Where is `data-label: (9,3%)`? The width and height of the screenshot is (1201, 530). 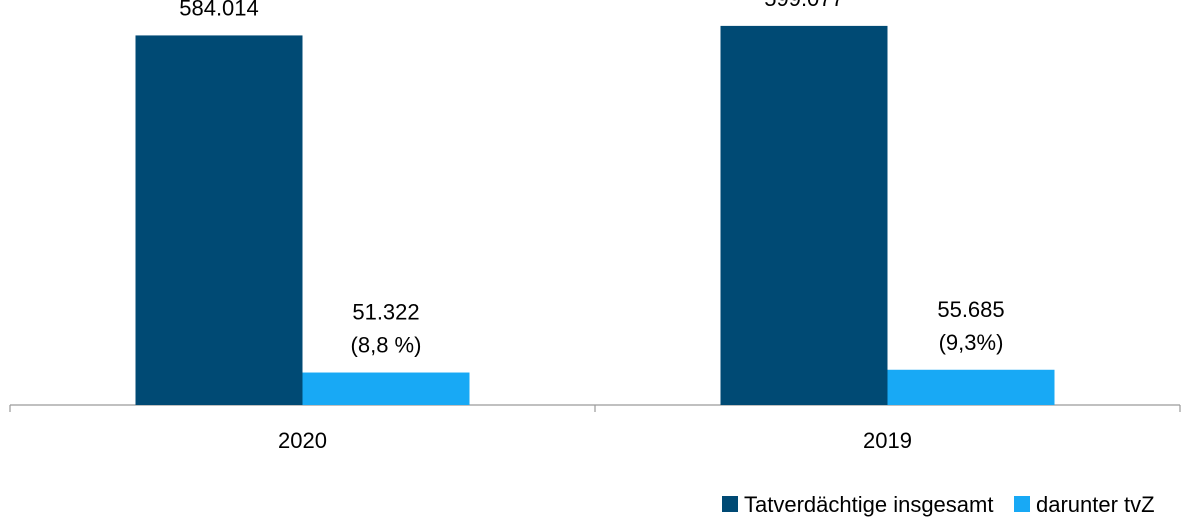 data-label: (9,3%) is located at coordinates (971, 342).